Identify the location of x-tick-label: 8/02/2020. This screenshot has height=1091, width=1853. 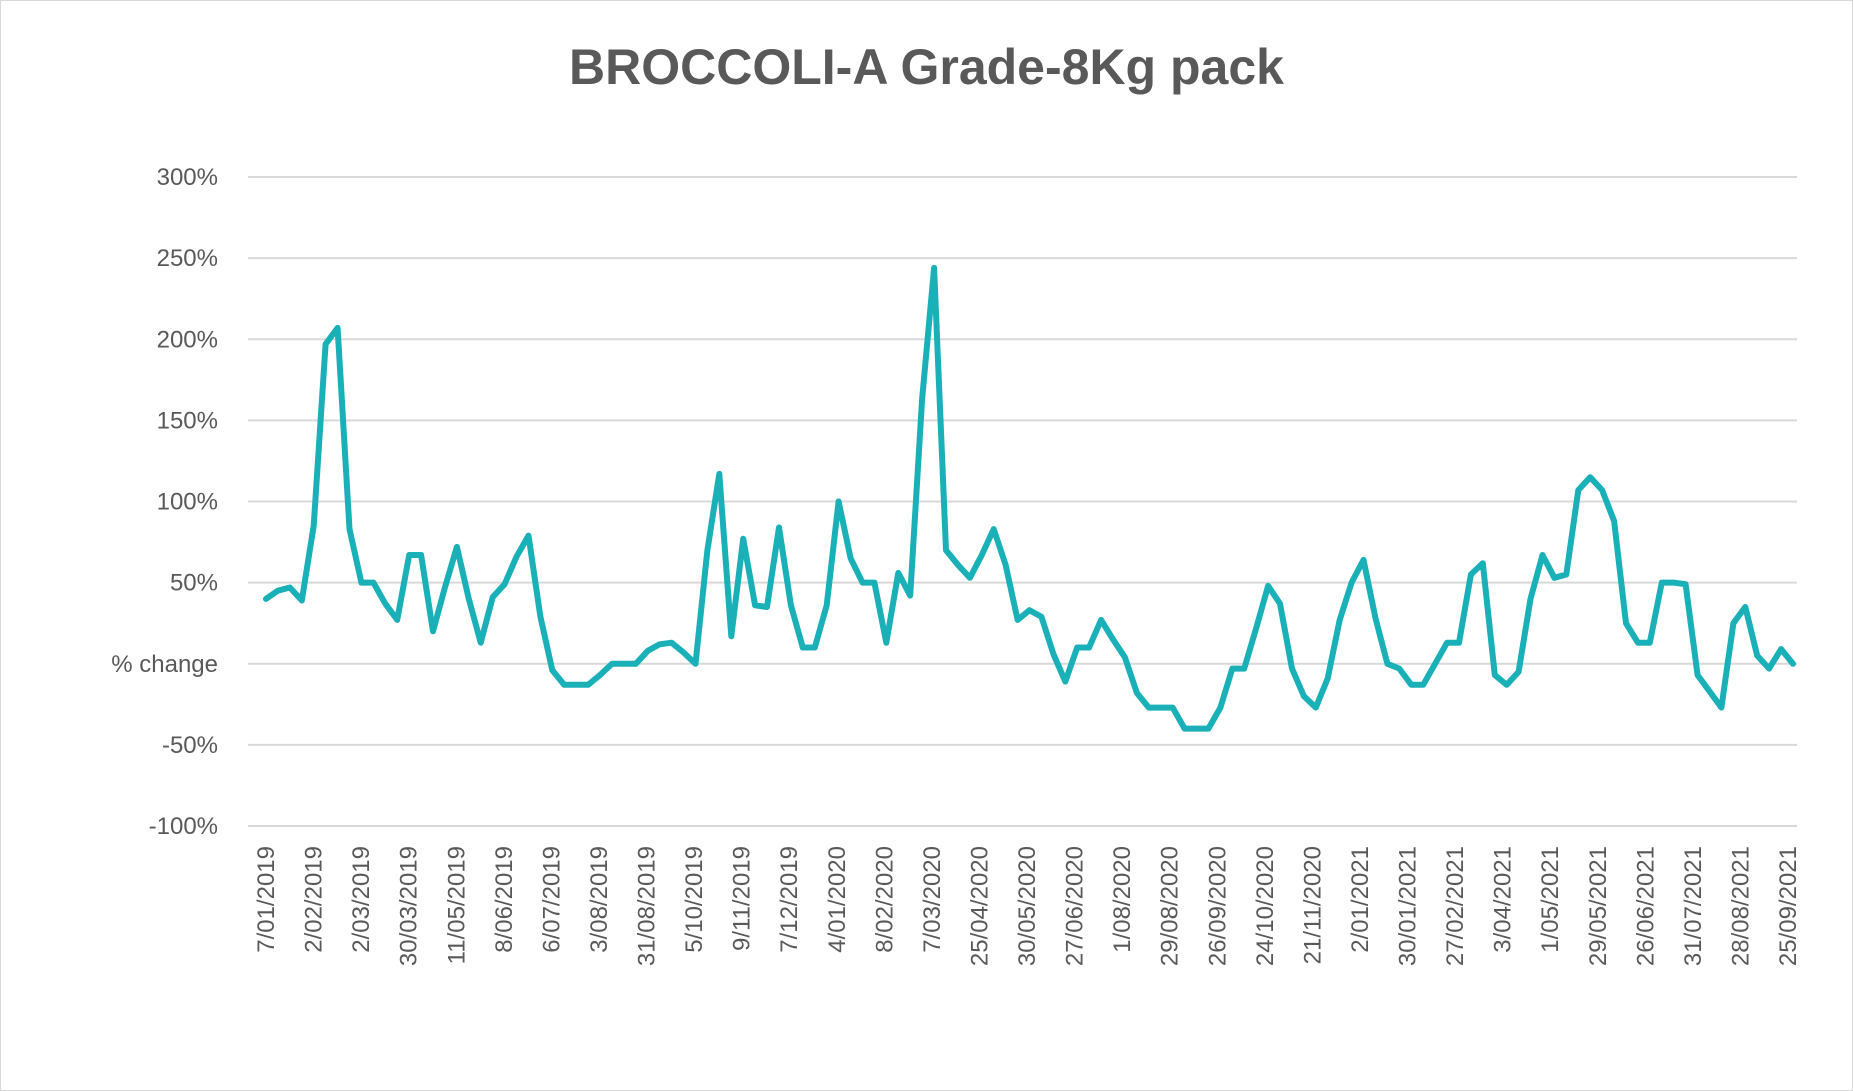
(884, 899).